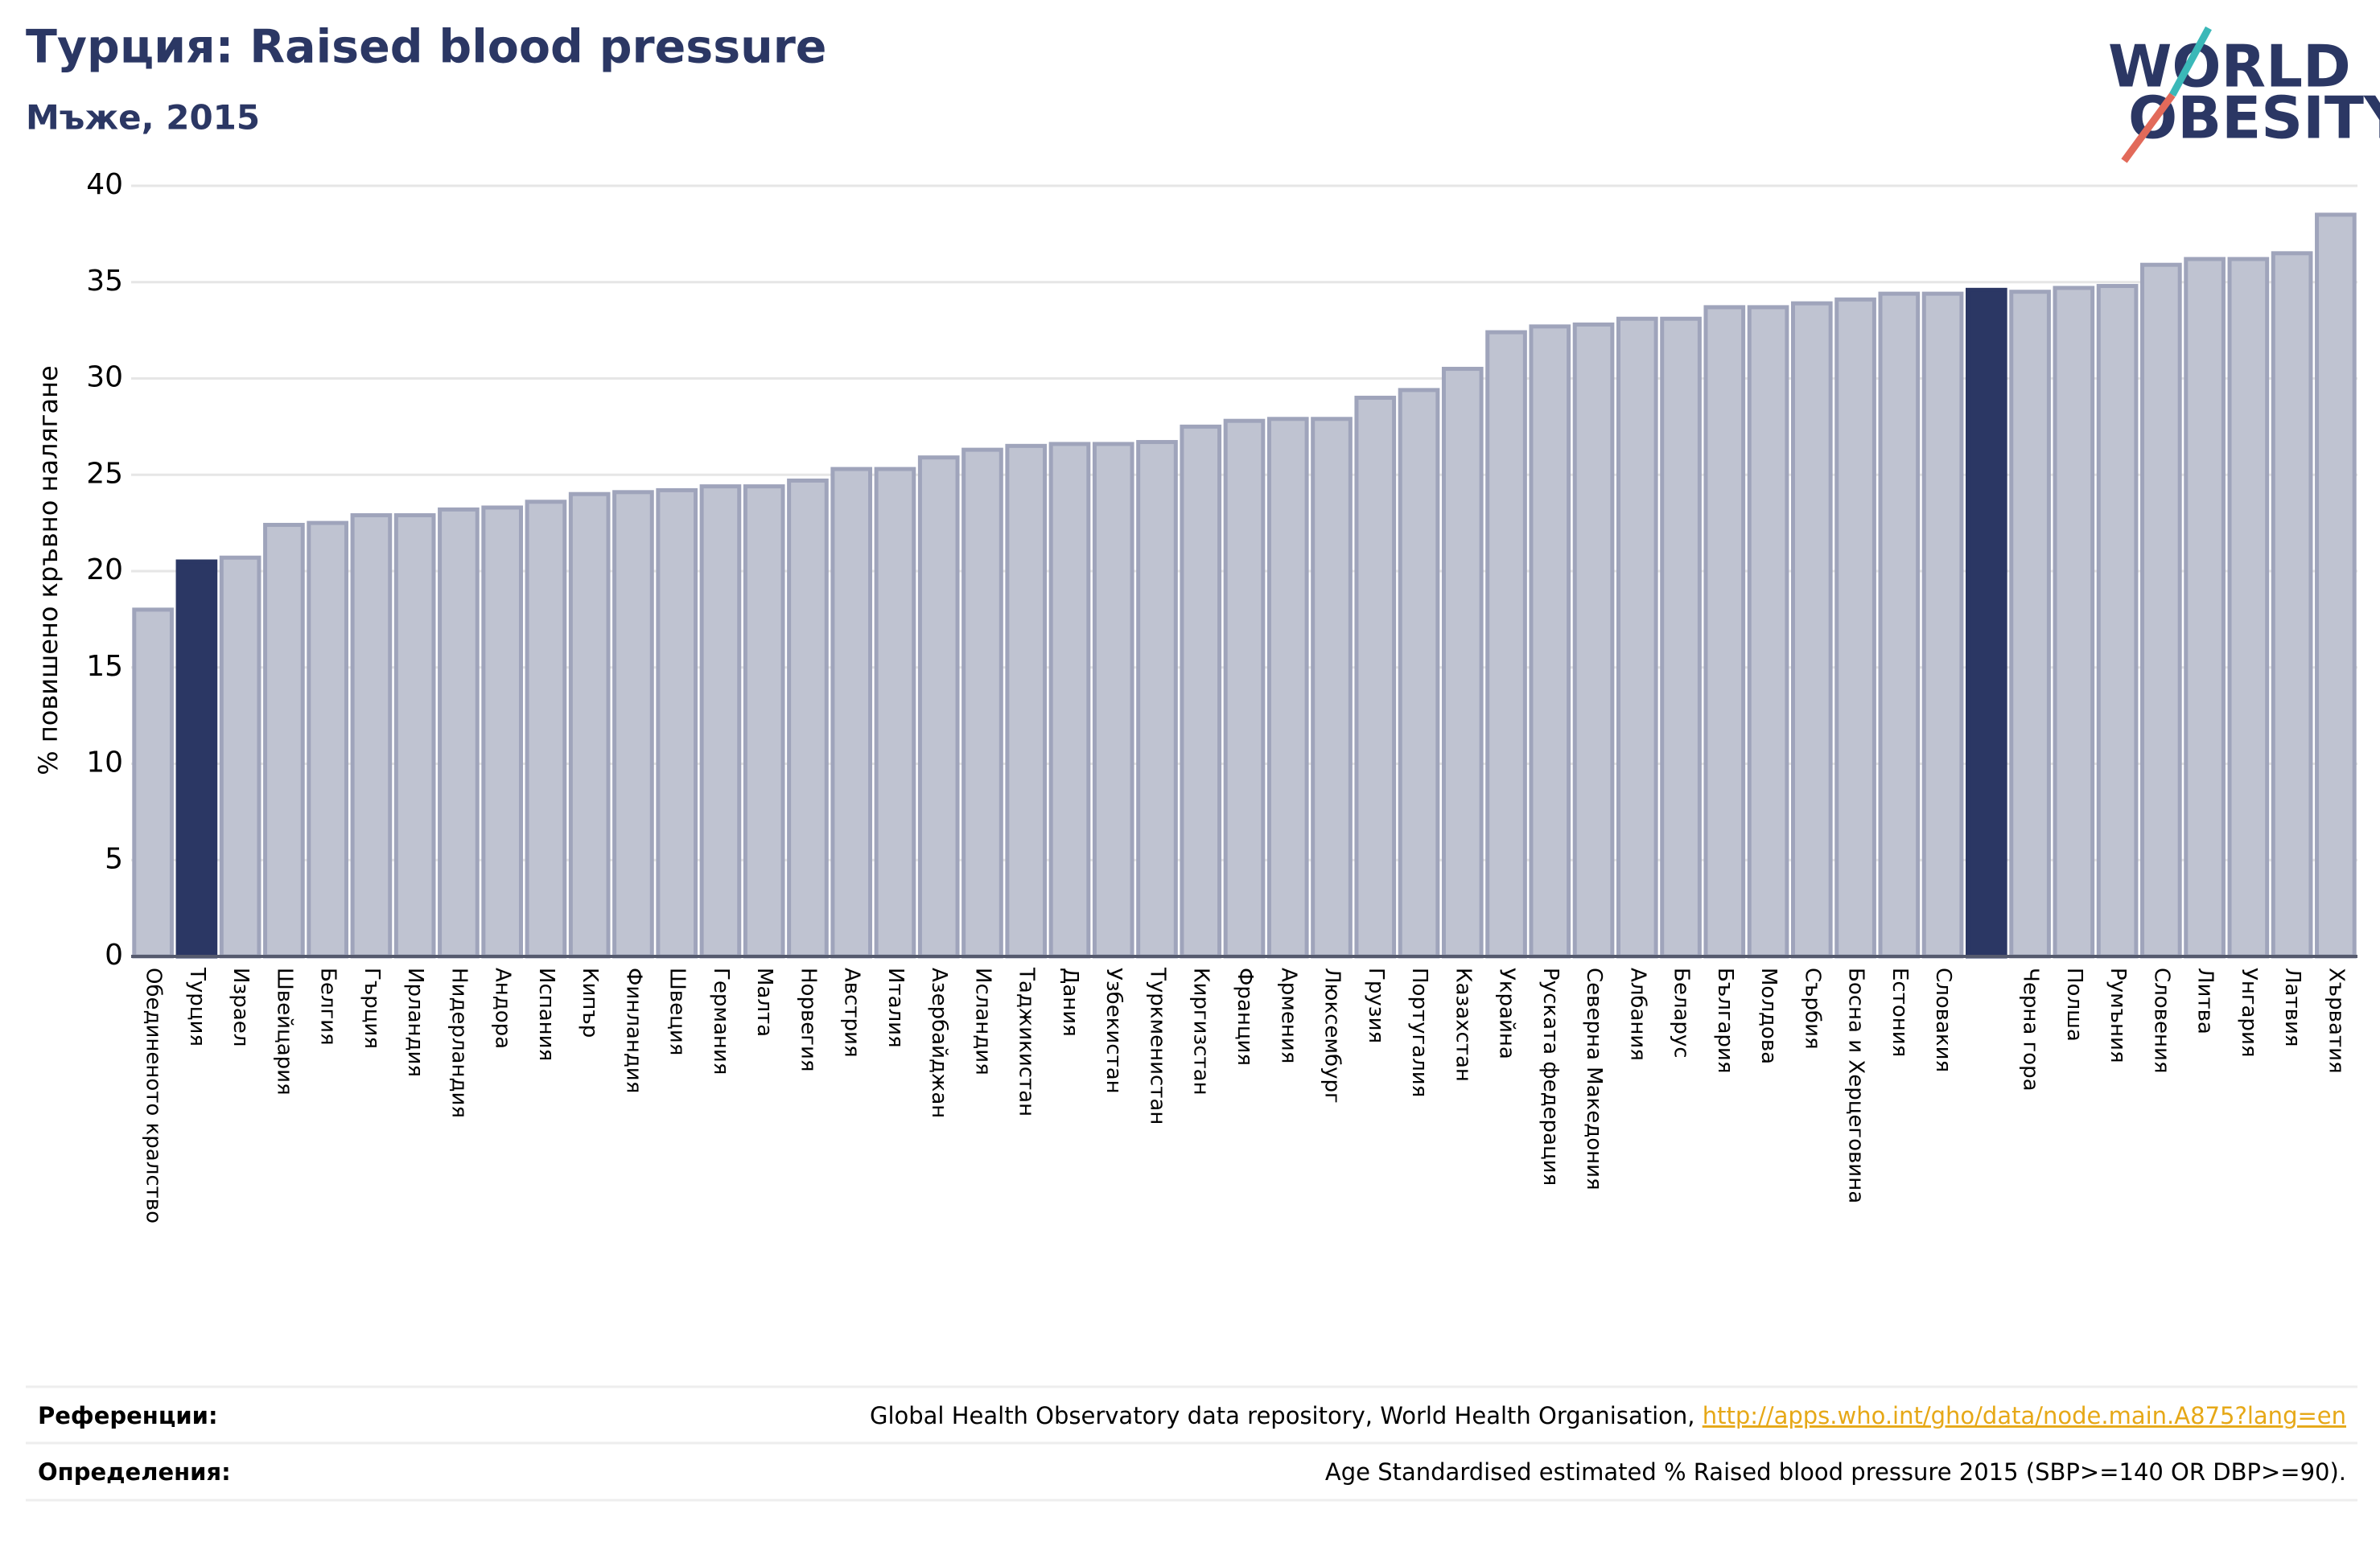 This screenshot has width=2380, height=1542. Describe the element at coordinates (284, 1032) in the screenshot. I see `x-tick-label: Швейцария` at that location.